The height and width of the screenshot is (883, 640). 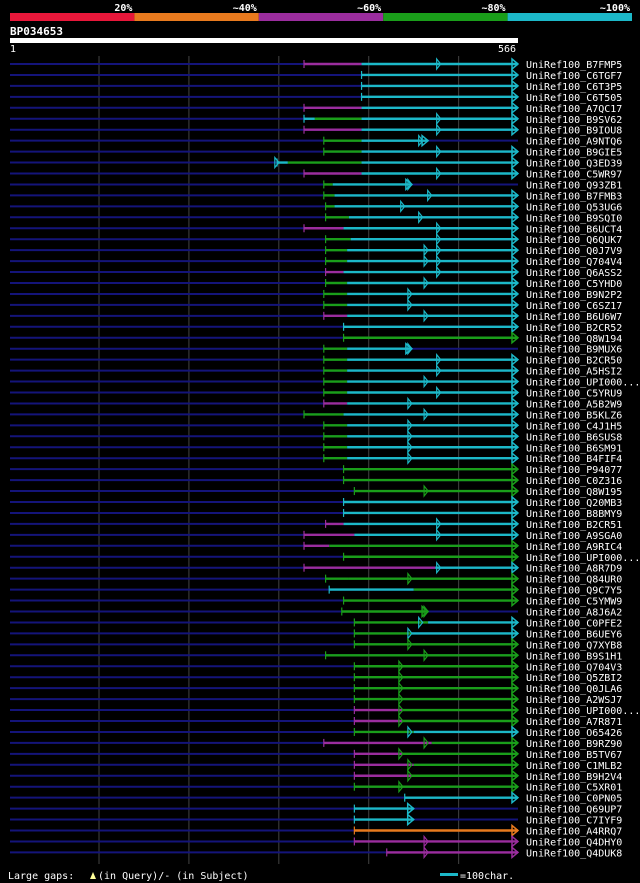 What do you see at coordinates (316, 425) in the screenshot?
I see `hit-row: UniRef100_C4J1H5` at bounding box center [316, 425].